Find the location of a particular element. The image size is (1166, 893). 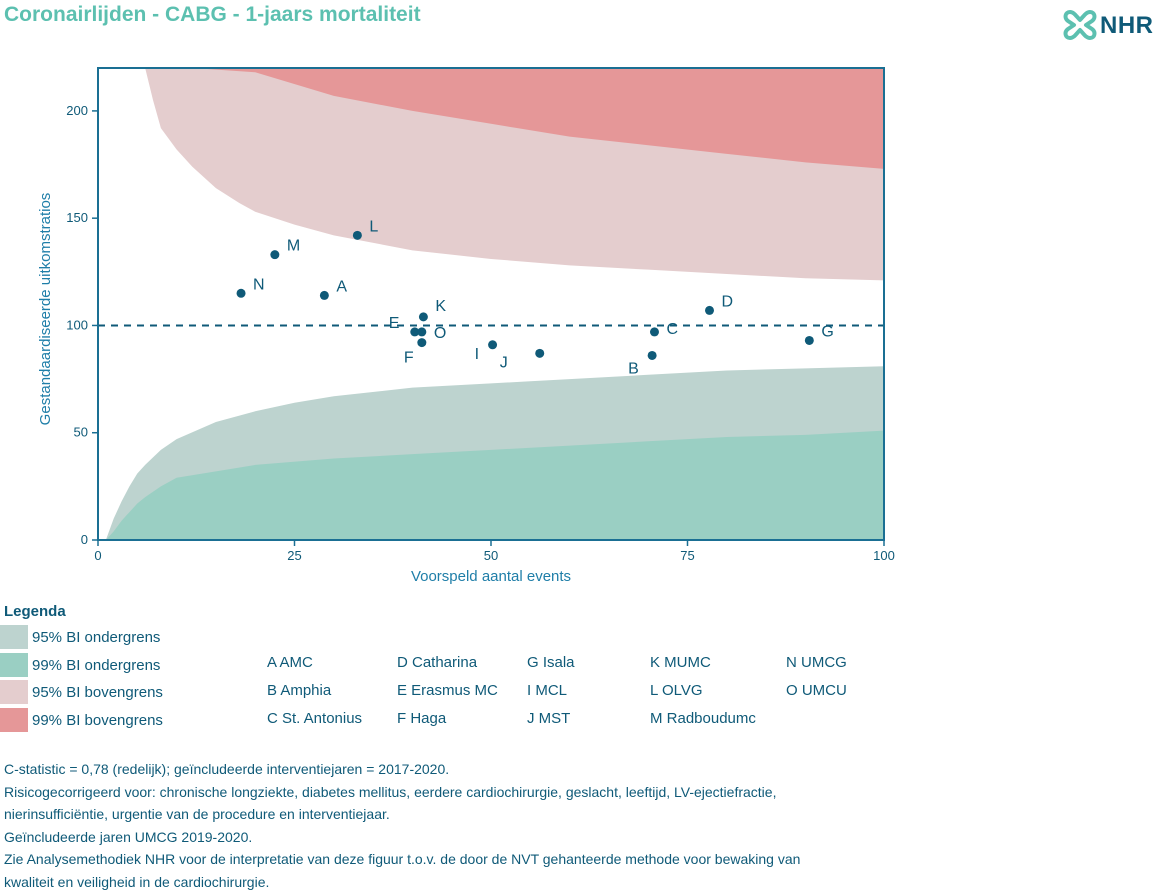

y-axis: 0 50 100 150 200 is located at coordinates (82, 325).